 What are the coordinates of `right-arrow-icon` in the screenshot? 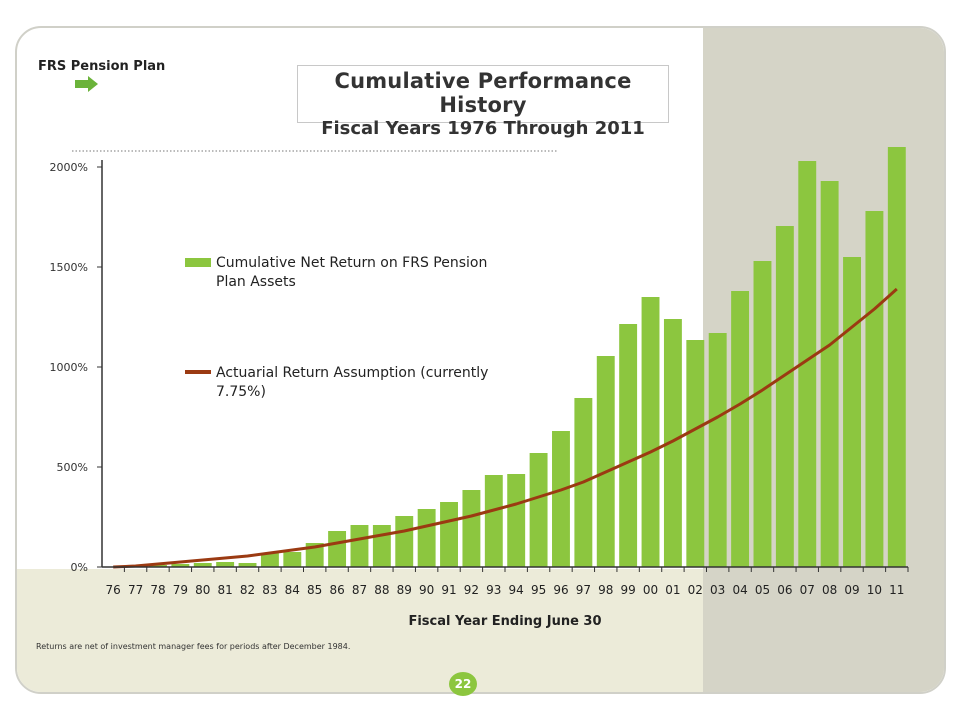 It's located at (86, 84).